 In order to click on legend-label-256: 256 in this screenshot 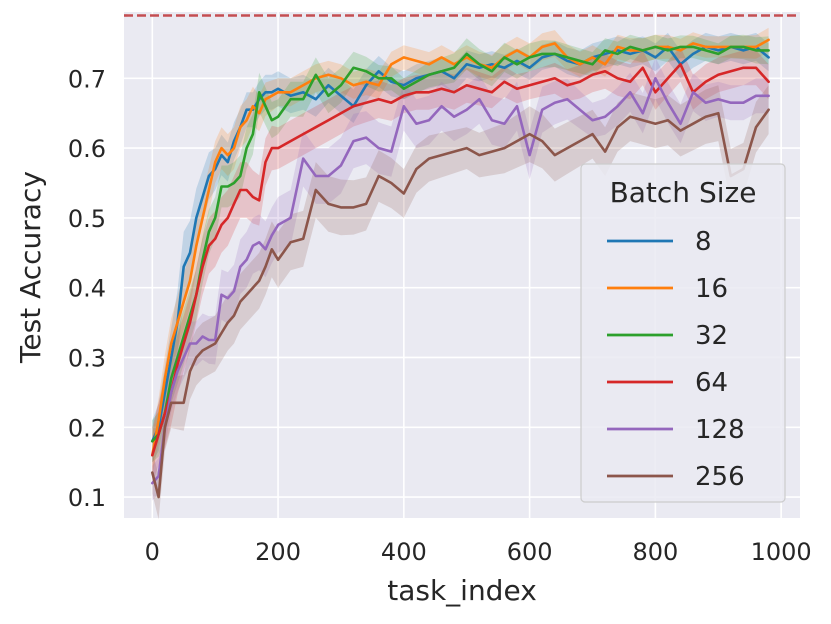, I will do `click(720, 477)`.